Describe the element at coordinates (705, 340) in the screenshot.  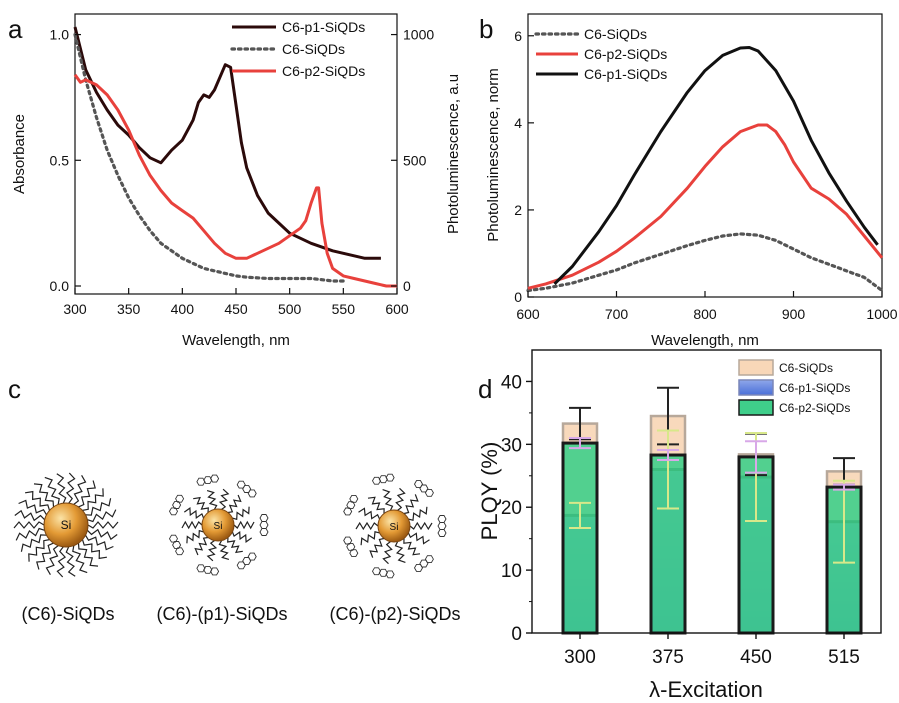
I see `chart-b-xlabel: Wavelength, nm` at that location.